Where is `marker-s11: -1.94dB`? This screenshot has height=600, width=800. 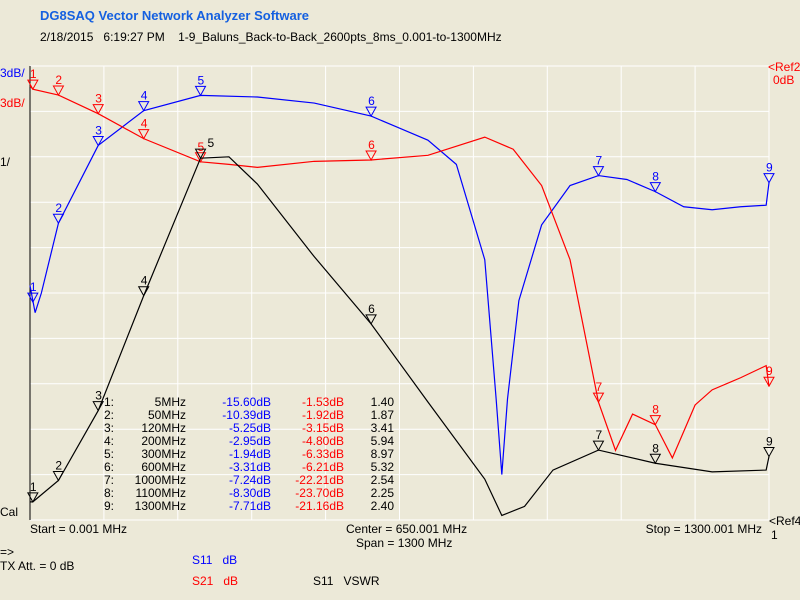 marker-s11: -1.94dB is located at coordinates (249, 454).